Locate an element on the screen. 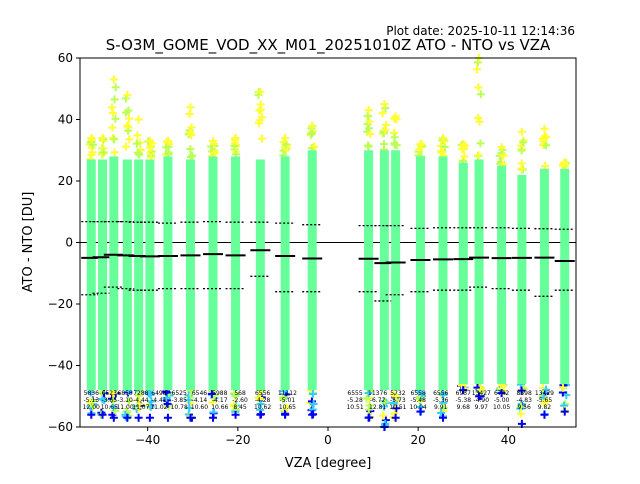 The height and width of the screenshot is (484, 640). y-axis-label: ATO - NTO [DU] is located at coordinates (28, 242).